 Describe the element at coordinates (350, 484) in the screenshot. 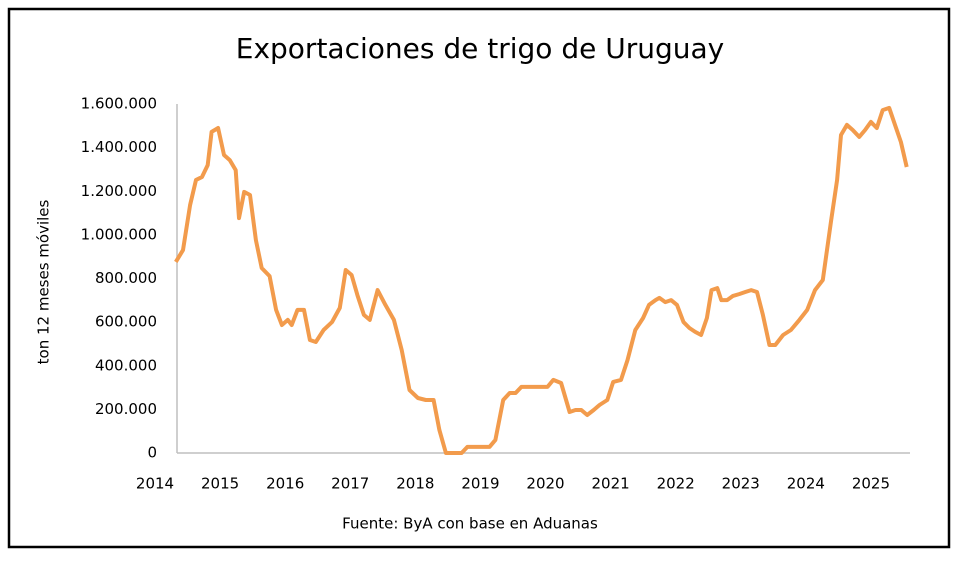

I see `x-tick-label: 2017` at that location.